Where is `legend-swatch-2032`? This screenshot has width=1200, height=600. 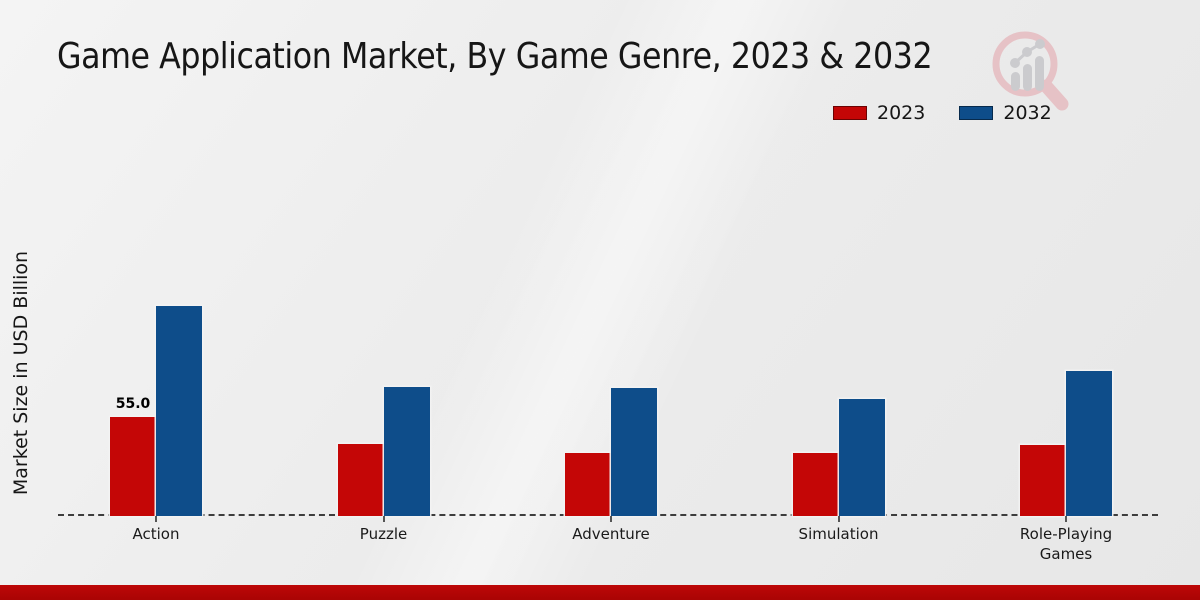
legend-swatch-2032 is located at coordinates (976, 113).